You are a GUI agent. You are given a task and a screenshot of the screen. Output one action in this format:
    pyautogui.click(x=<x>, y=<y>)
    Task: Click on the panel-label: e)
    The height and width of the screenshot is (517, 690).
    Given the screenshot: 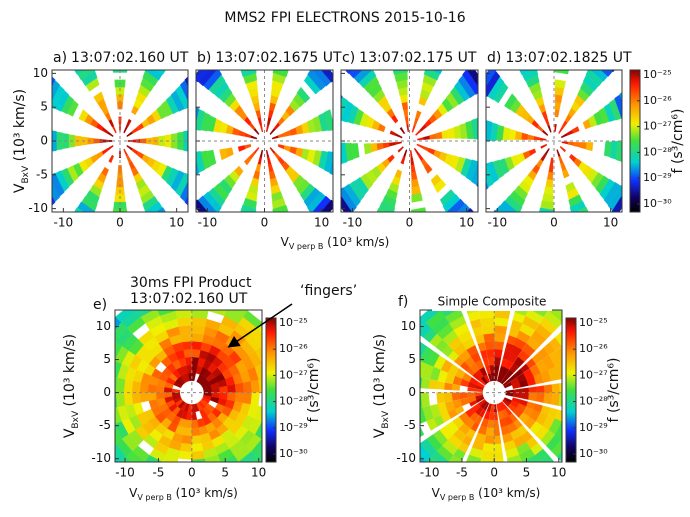 What is the action you would take?
    pyautogui.click(x=100, y=305)
    